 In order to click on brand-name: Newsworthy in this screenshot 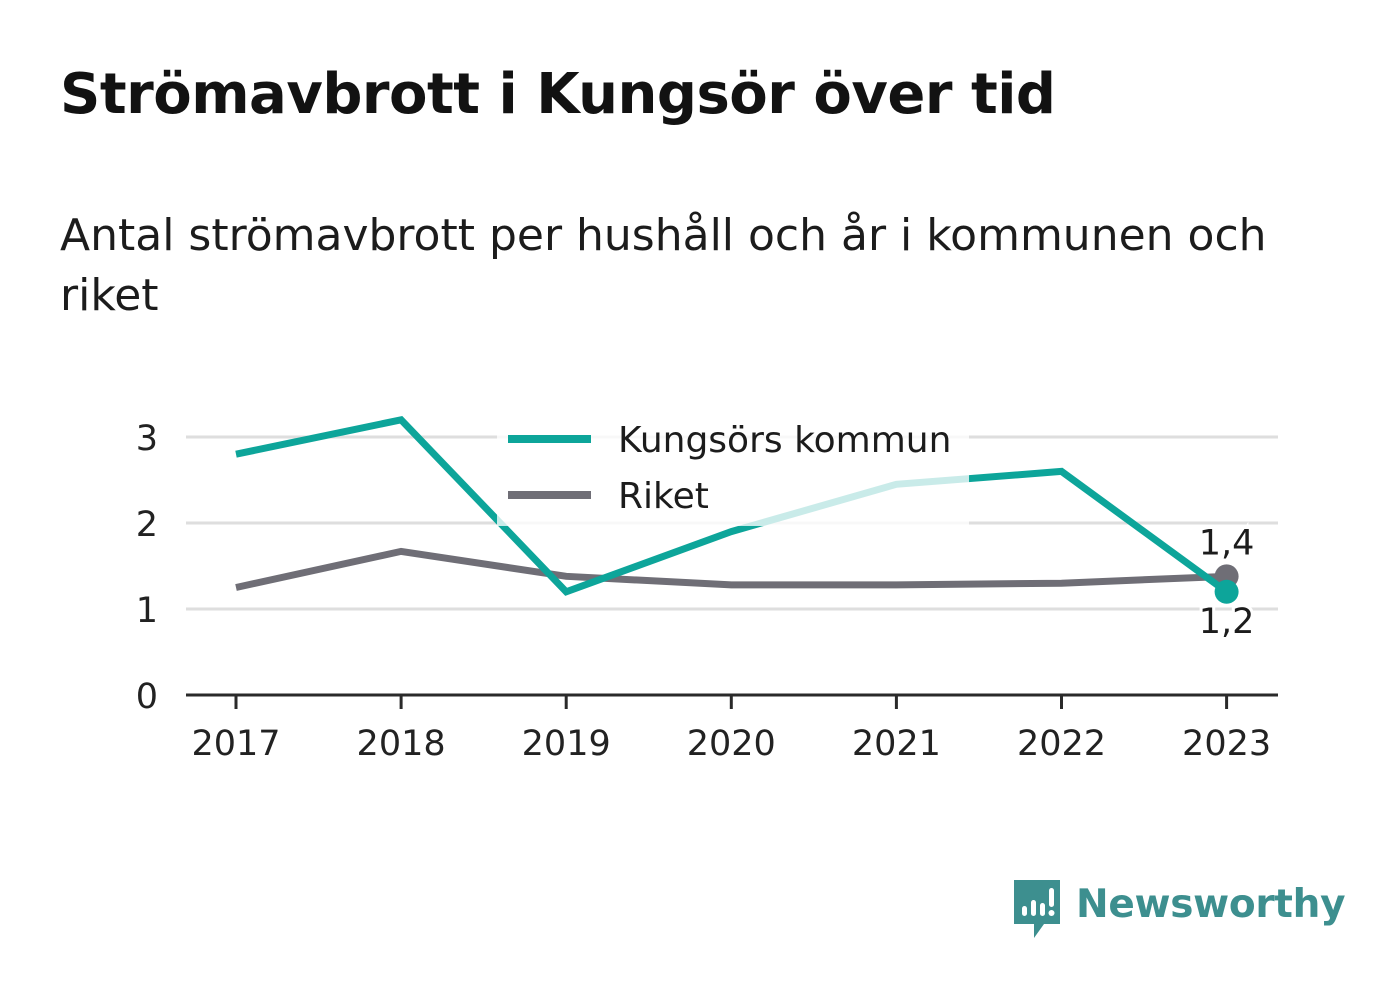, I will do `click(1211, 904)`.